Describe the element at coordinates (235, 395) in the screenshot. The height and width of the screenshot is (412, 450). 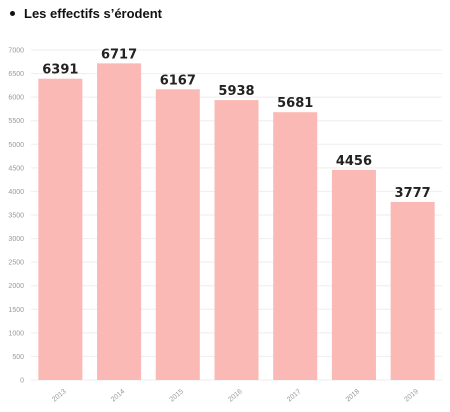
I see `x-tick-label: 2016` at that location.